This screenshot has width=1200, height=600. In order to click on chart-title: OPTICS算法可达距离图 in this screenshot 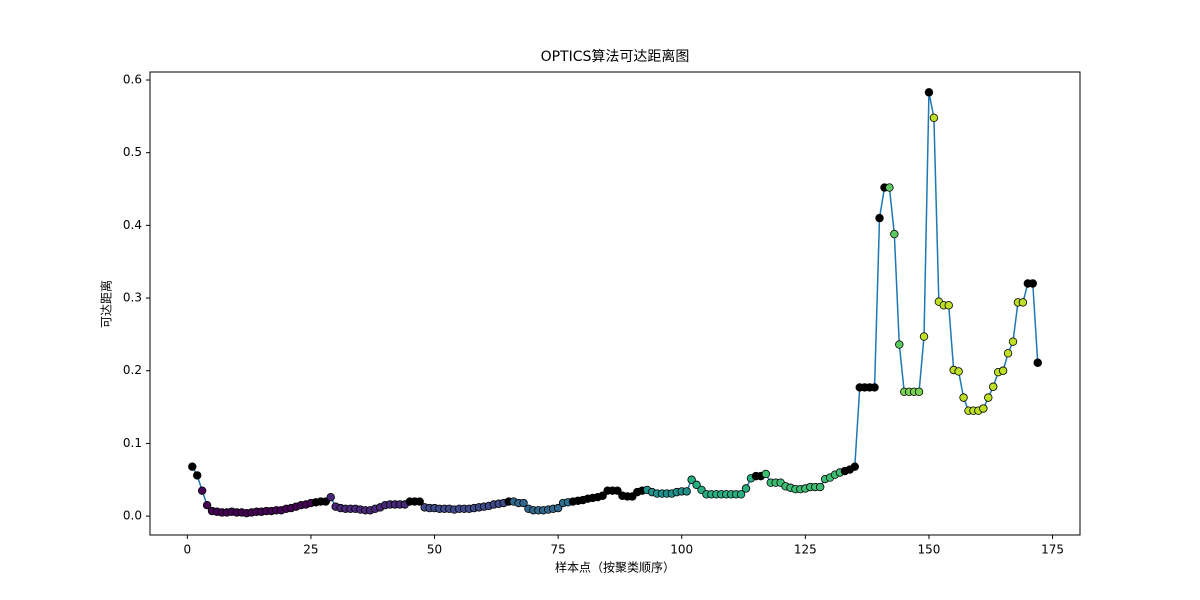, I will do `click(615, 56)`.